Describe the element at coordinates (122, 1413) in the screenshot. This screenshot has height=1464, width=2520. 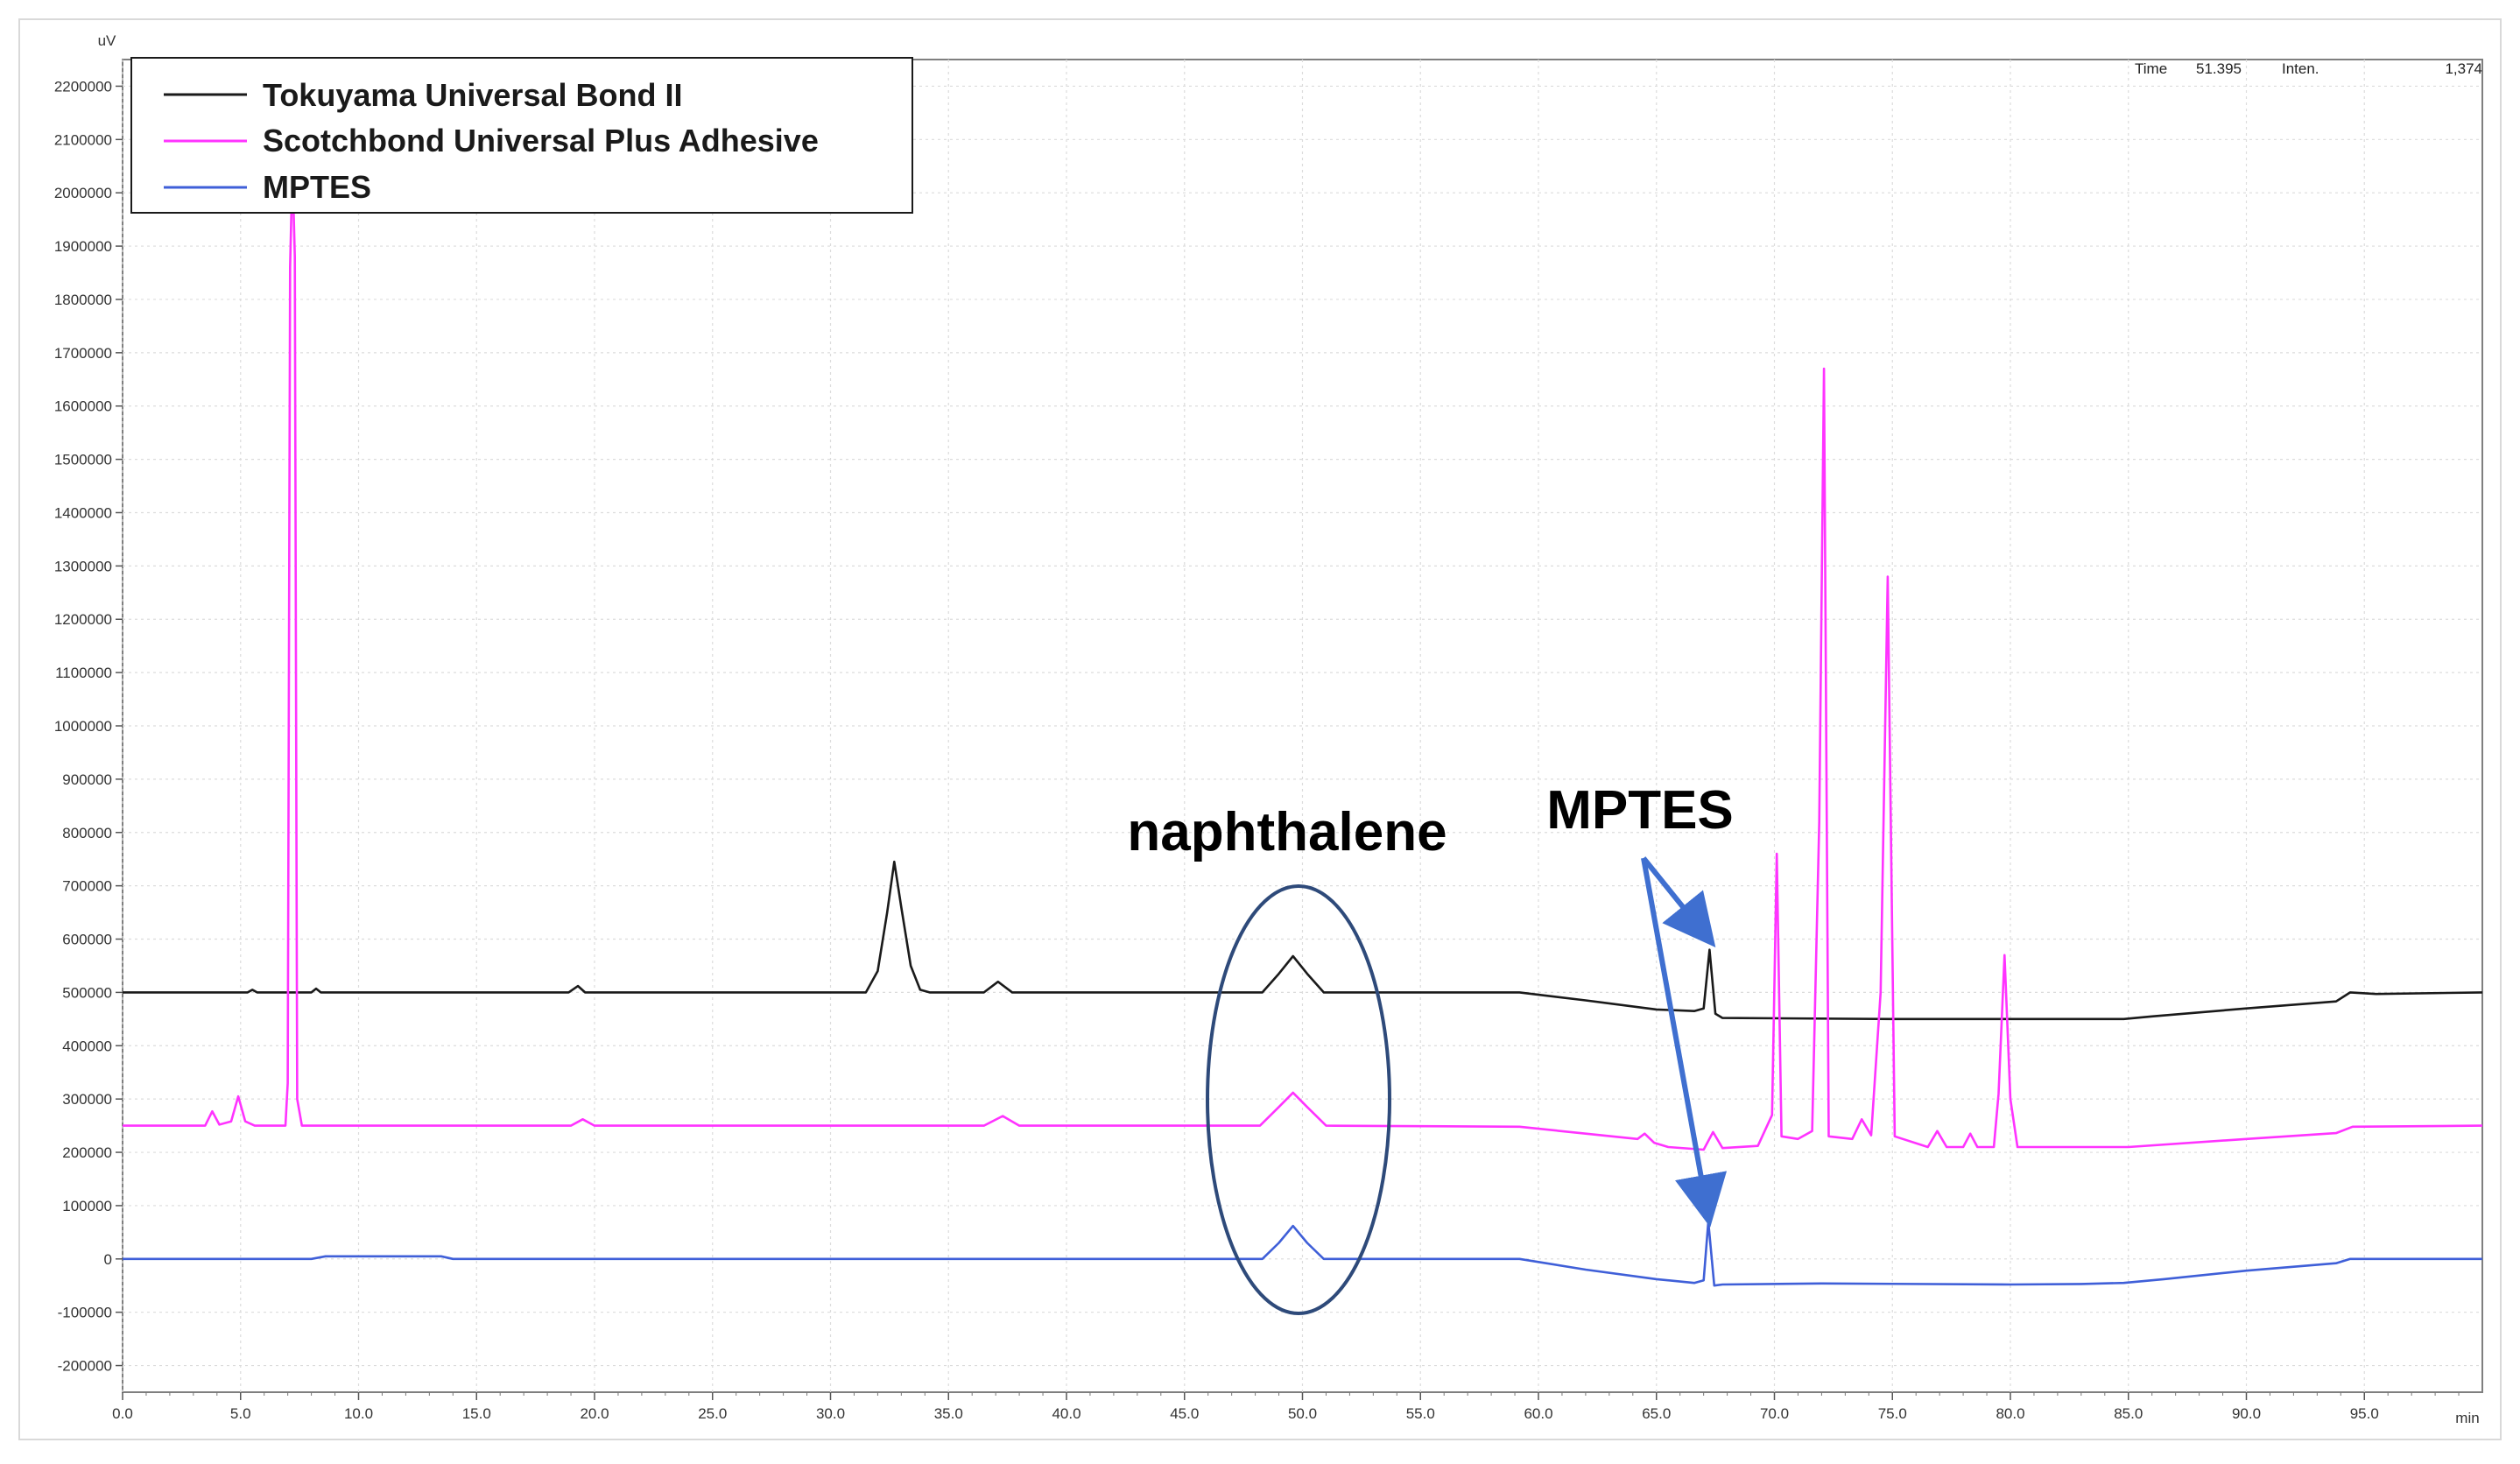
I see `x-tick-label: 0.0` at that location.